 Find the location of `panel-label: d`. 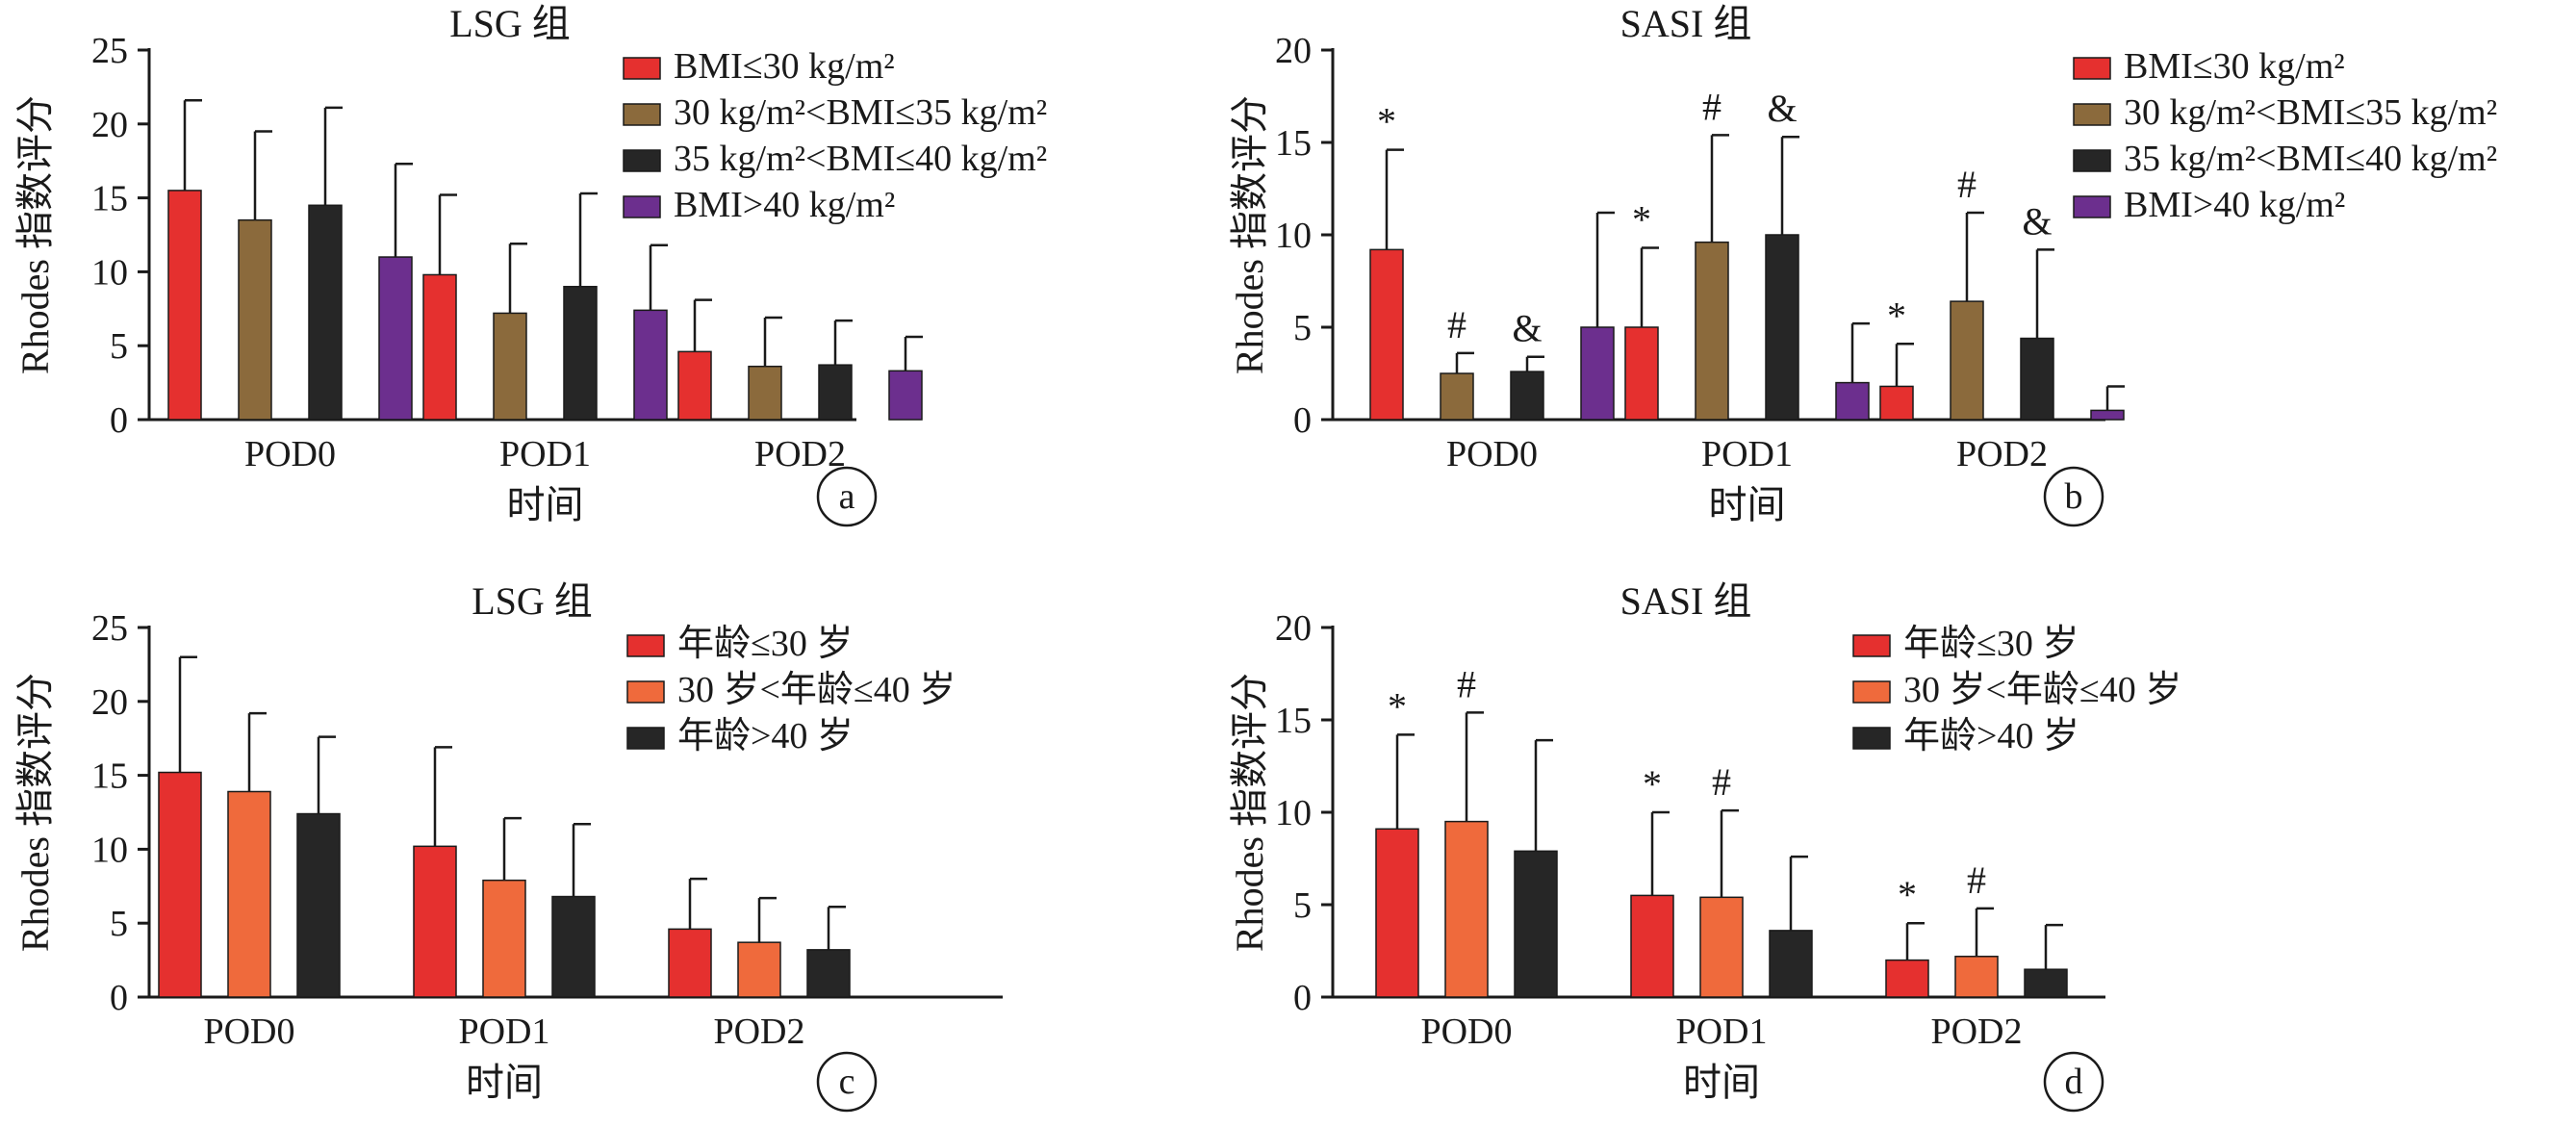

panel-label: d is located at coordinates (2074, 1082).